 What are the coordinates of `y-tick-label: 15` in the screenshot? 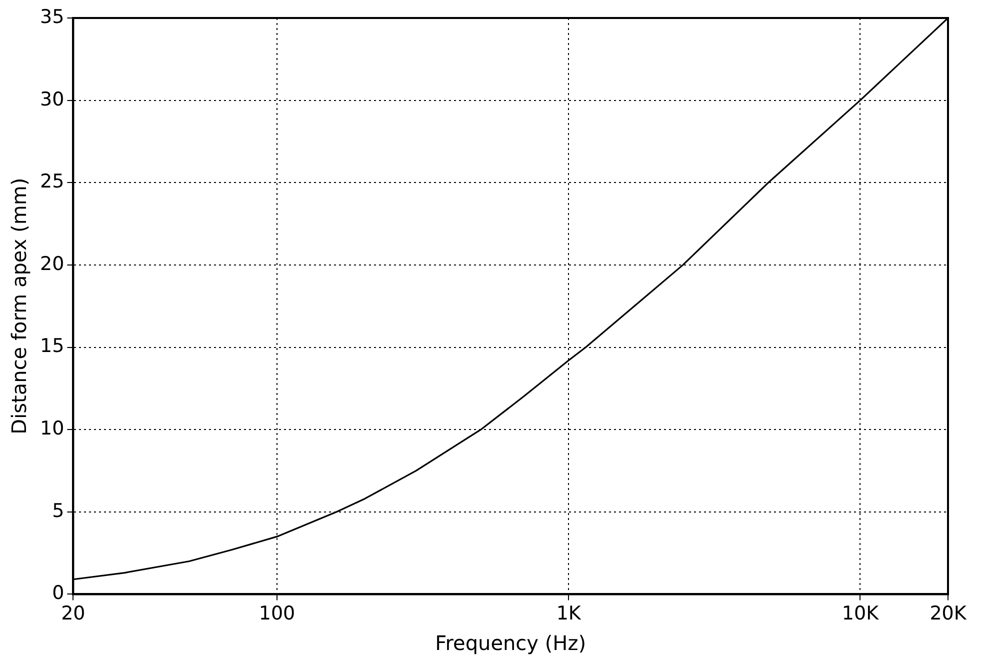 It's located at (52, 346).